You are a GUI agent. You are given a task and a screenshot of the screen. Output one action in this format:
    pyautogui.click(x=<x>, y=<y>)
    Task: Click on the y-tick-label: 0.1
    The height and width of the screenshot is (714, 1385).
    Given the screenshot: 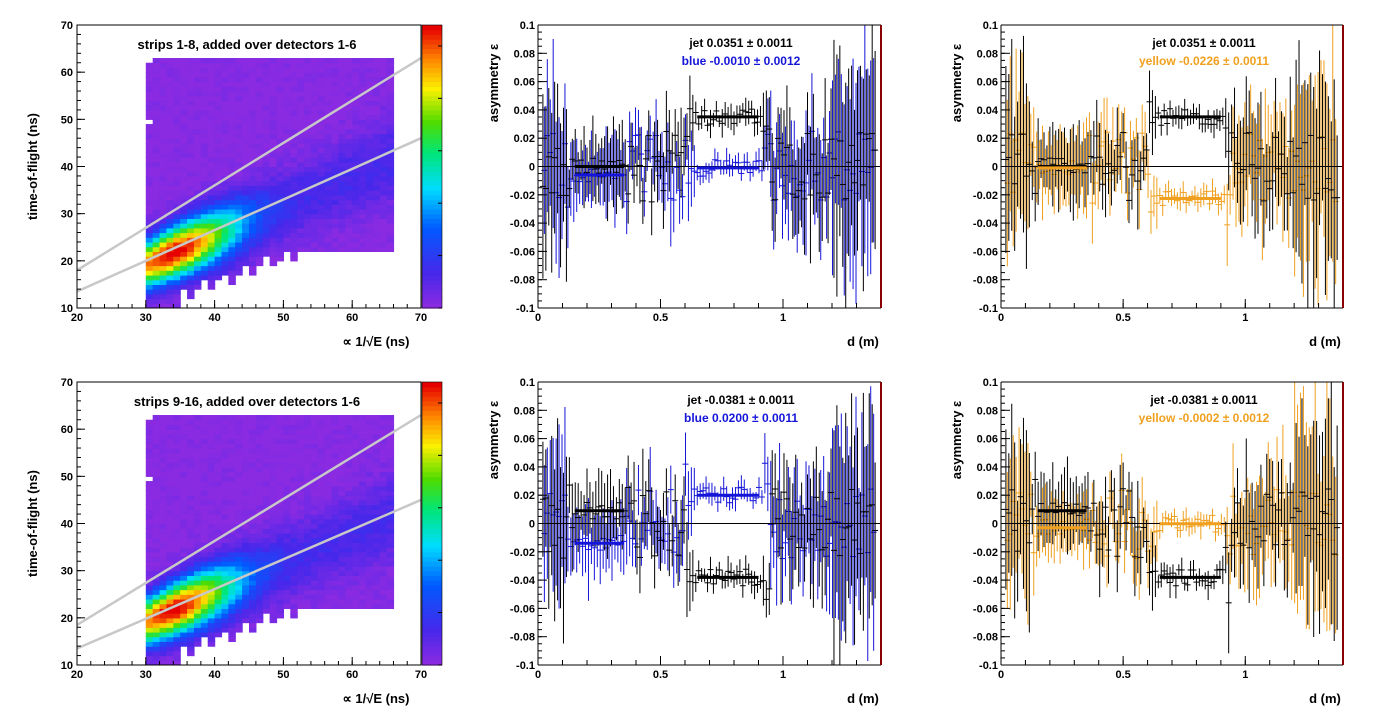 What is the action you would take?
    pyautogui.click(x=527, y=26)
    